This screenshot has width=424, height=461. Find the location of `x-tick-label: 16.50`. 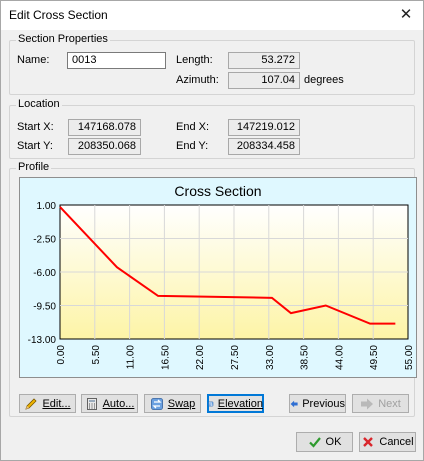

x-tick-label: 16.50 is located at coordinates (165, 357).